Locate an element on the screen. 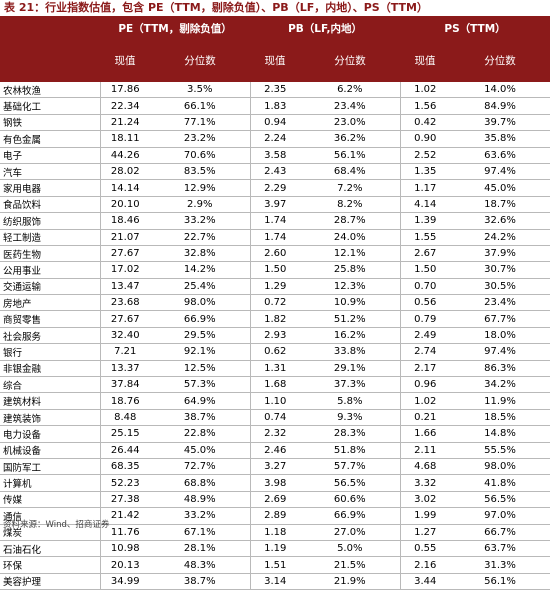 This screenshot has width=550, height=590. cell-ps-percentile: 63.7% is located at coordinates (500, 549).